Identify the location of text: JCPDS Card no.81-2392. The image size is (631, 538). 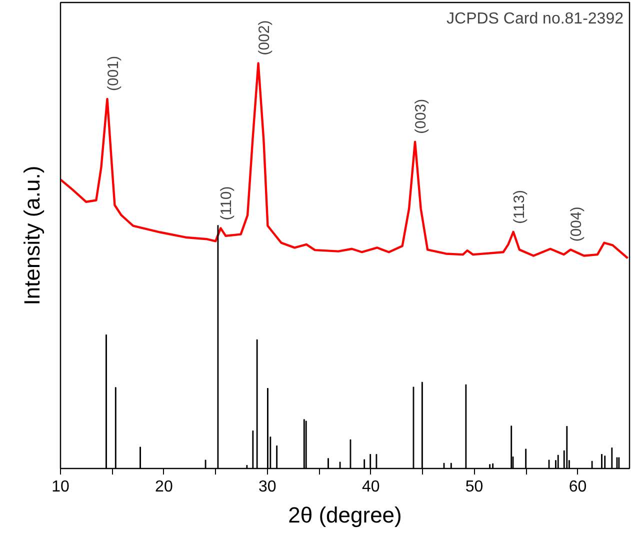
(535, 19).